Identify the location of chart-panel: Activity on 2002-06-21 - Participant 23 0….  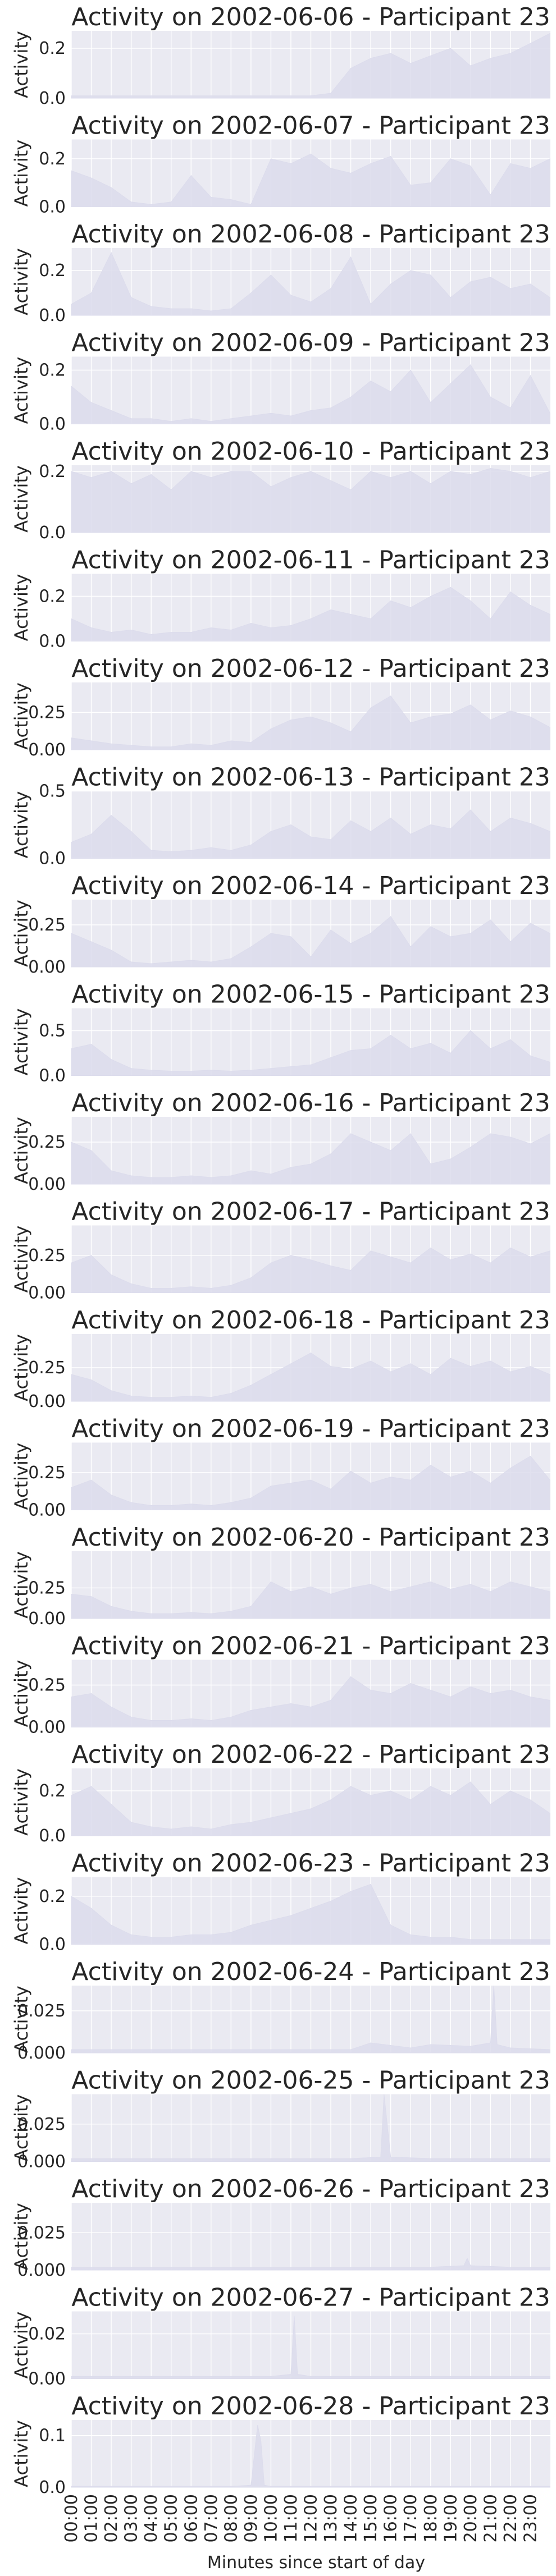
(280, 1685).